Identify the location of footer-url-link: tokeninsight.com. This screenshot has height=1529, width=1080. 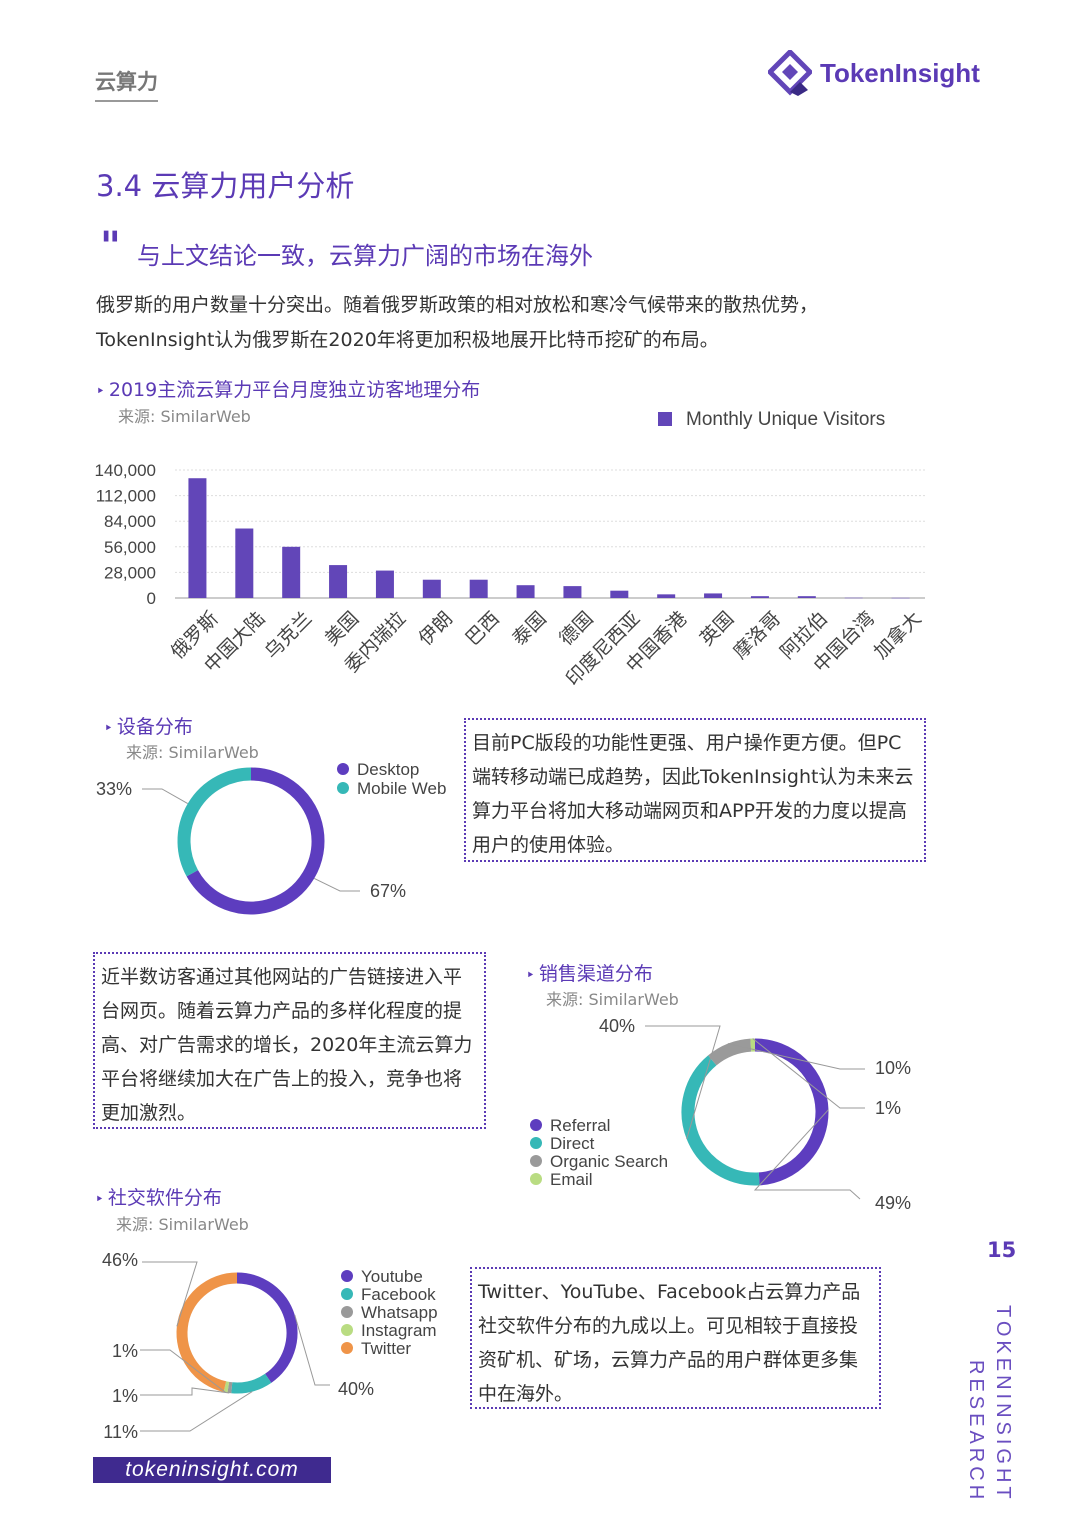
(212, 1470).